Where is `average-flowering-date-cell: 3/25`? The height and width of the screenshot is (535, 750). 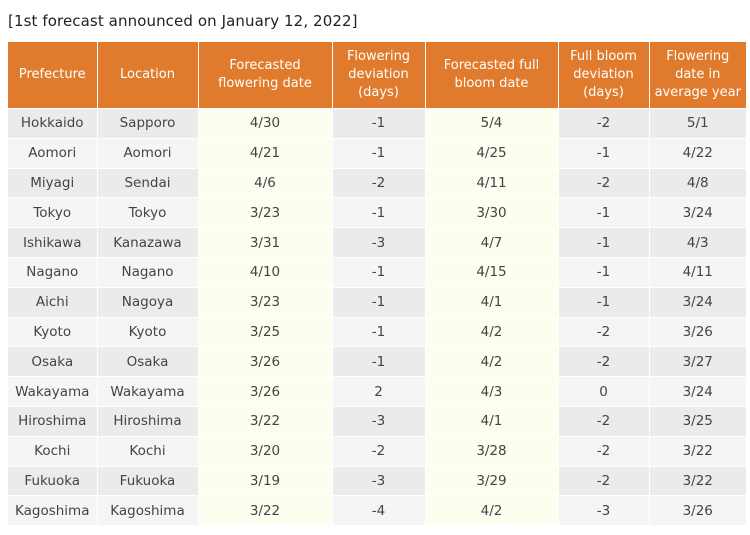
average-flowering-date-cell: 3/25 is located at coordinates (697, 421).